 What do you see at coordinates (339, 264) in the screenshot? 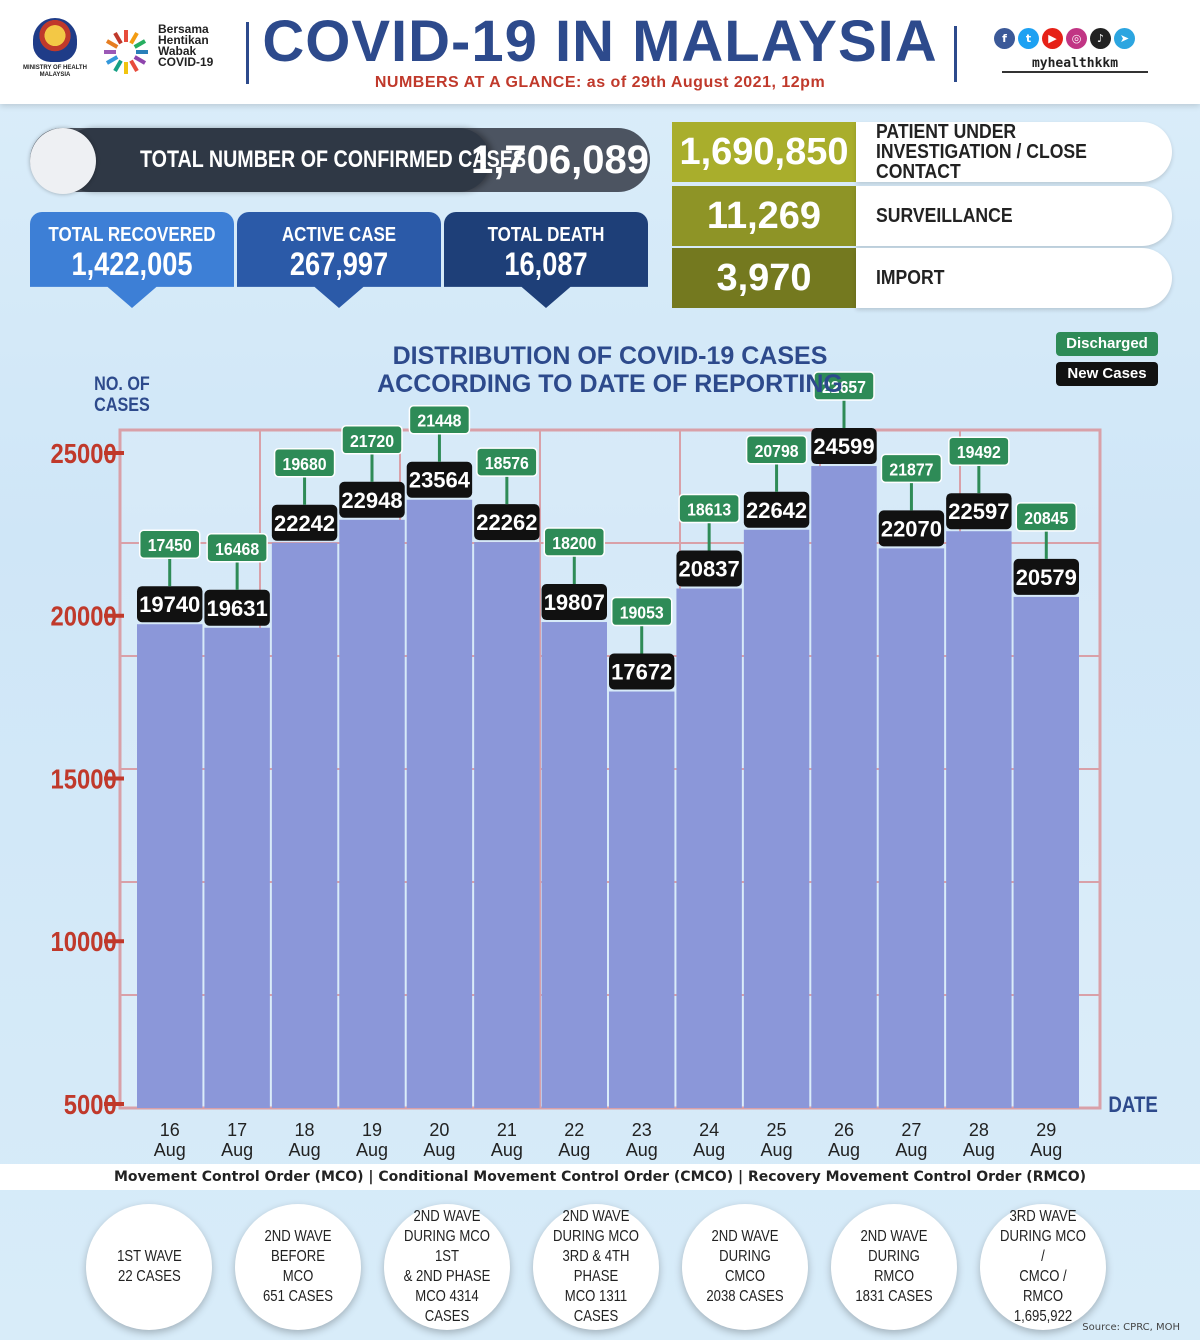
I see `card-value: 267,997` at bounding box center [339, 264].